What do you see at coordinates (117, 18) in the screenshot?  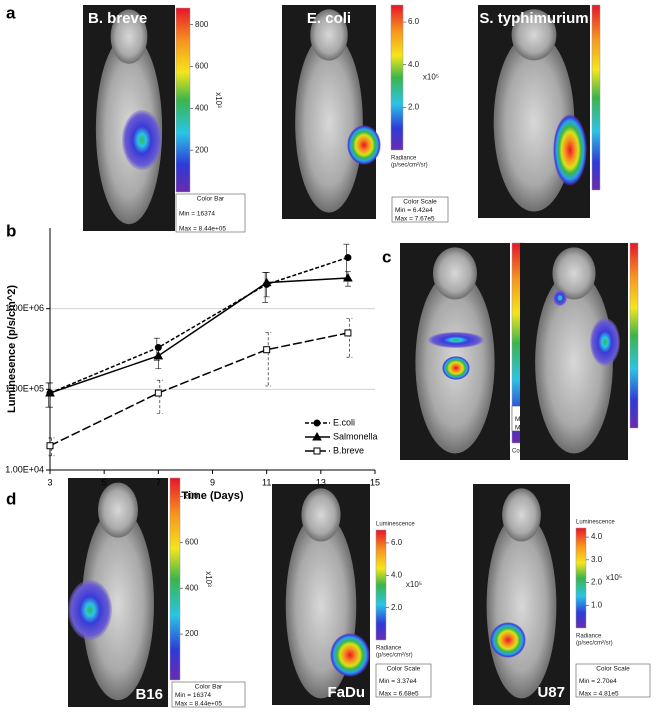 I see `image-title: B. breve` at bounding box center [117, 18].